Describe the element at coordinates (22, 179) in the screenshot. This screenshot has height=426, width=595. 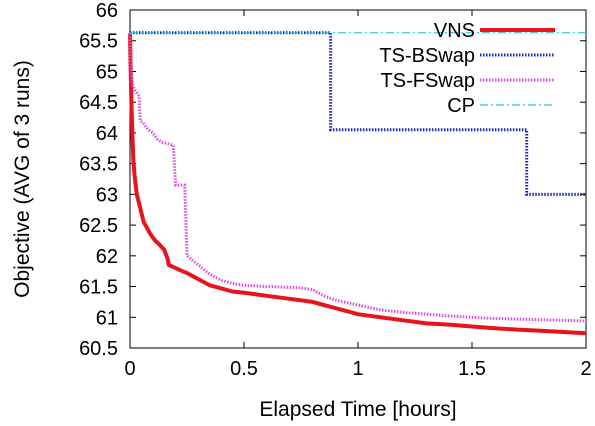
I see `y-axis-label: Objective (AVG of 3 runs)` at that location.